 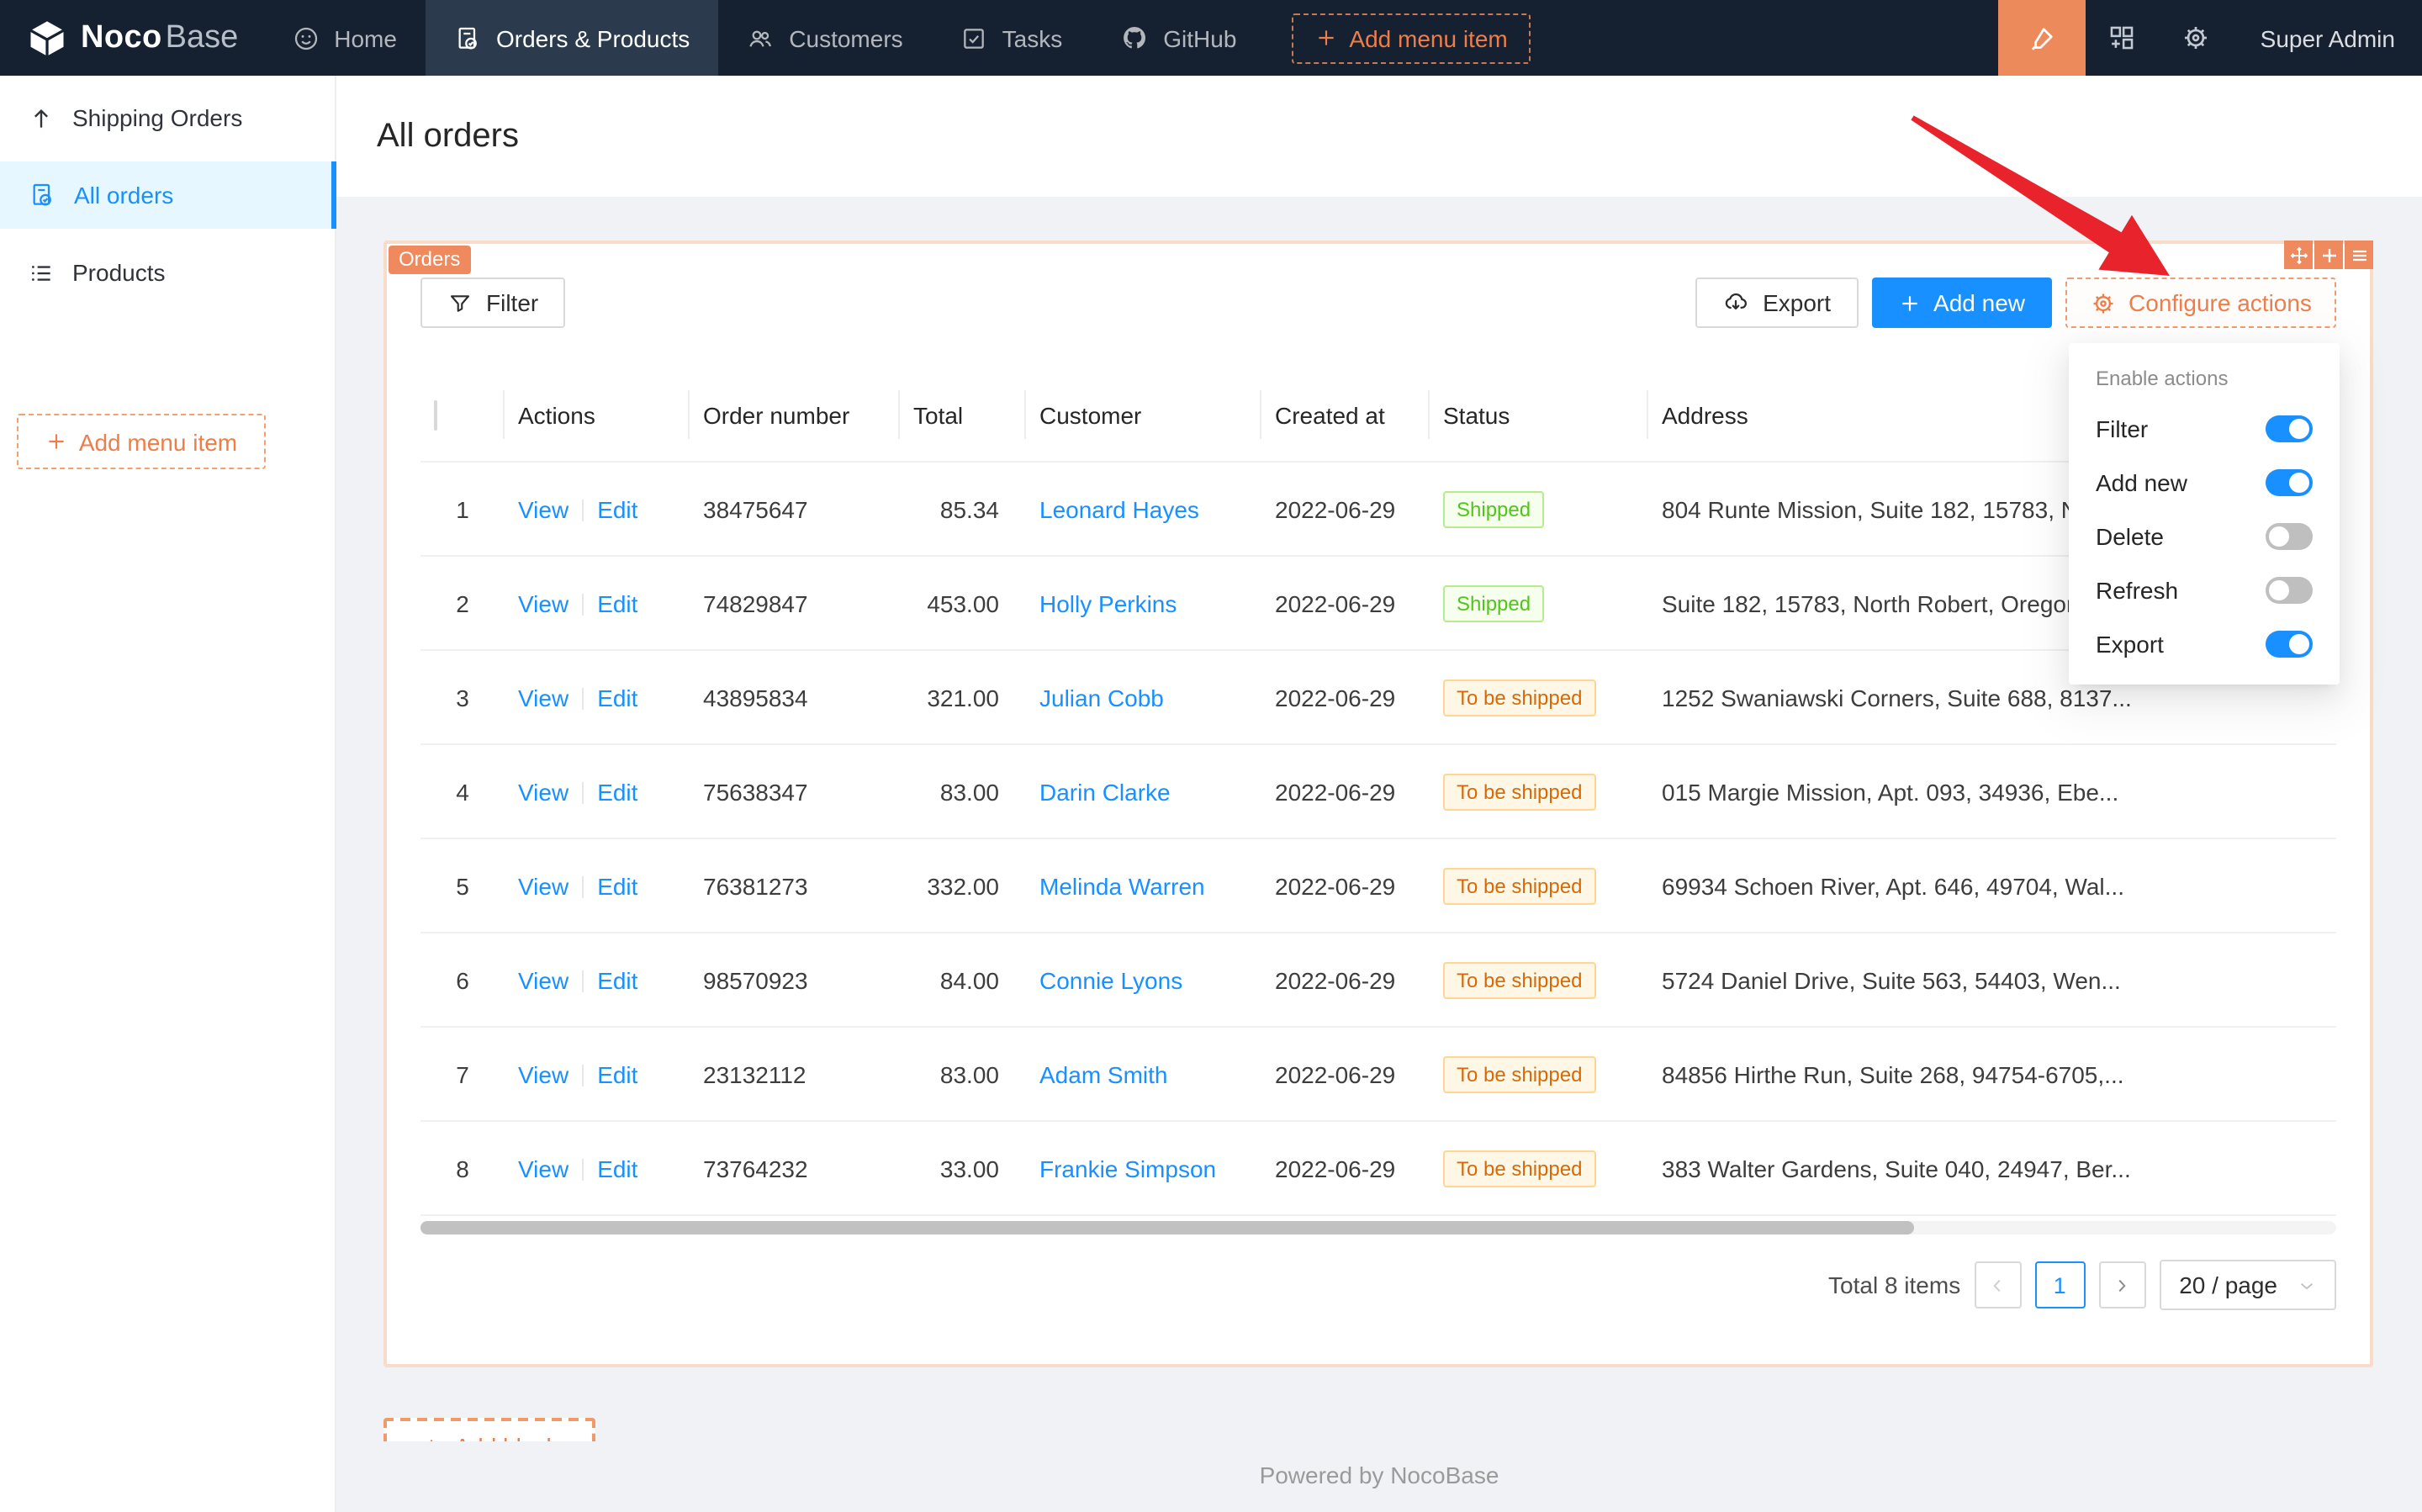 I want to click on order-number-cell: 75638347, so click(x=795, y=791).